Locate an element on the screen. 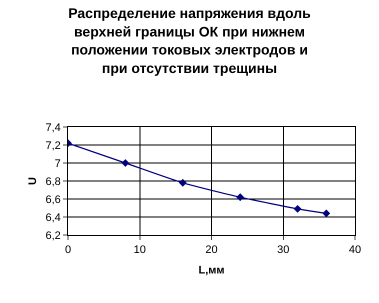 The image size is (379, 303). y-tick-label: 7,4 is located at coordinates (53, 128).